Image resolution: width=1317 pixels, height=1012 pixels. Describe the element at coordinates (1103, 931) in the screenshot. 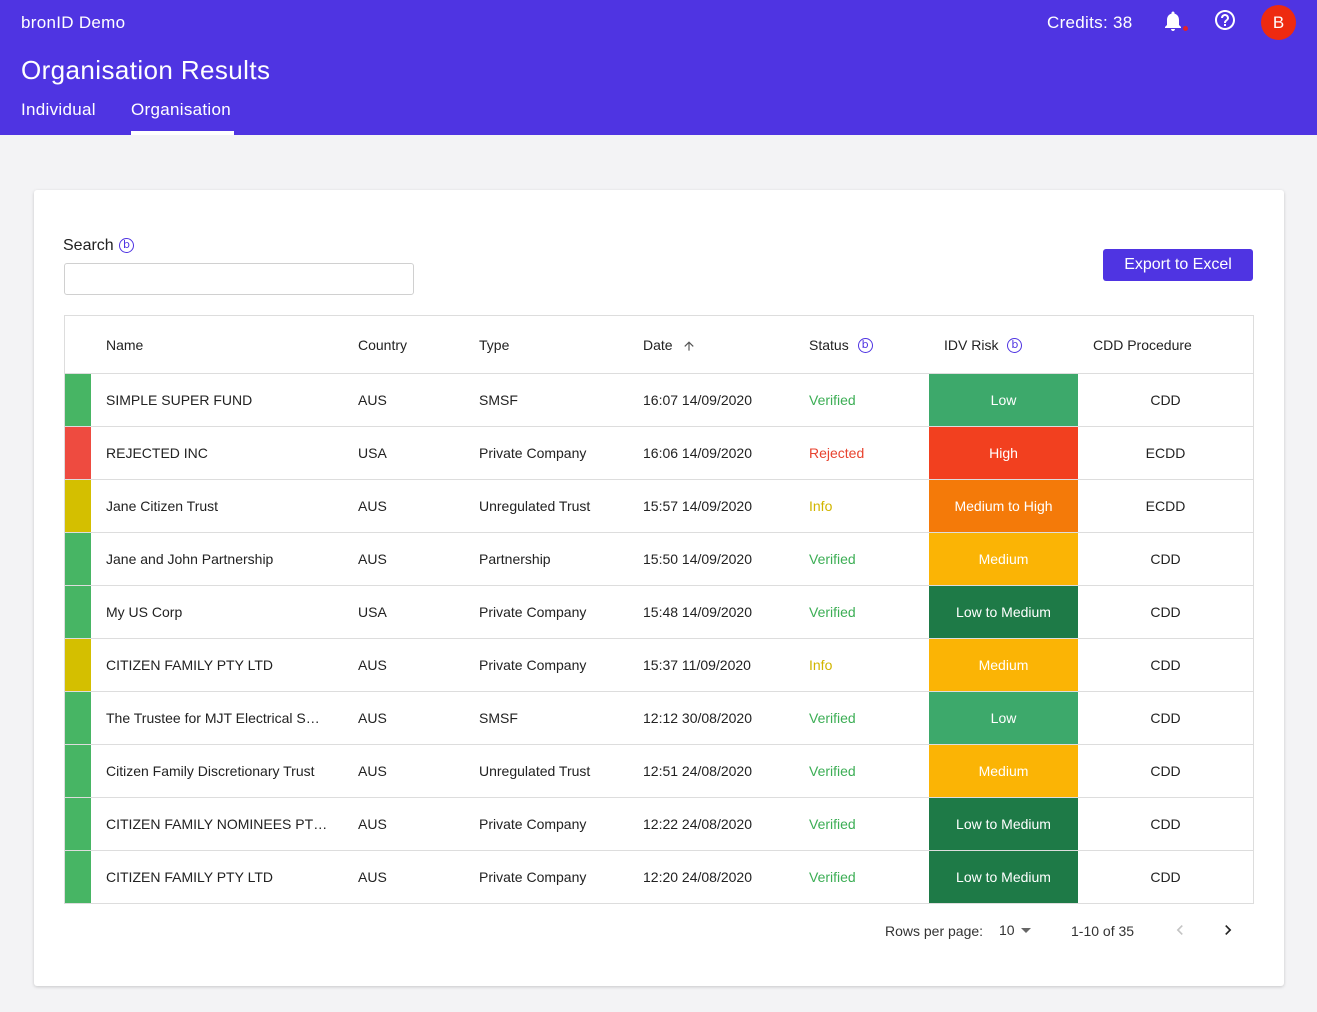

I see `page-range: 1-10 of 35` at that location.